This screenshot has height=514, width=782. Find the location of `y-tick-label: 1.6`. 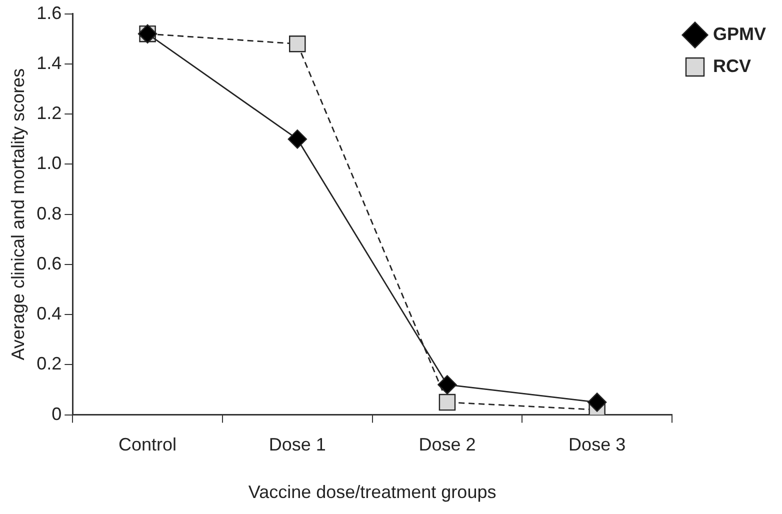

y-tick-label: 1.6 is located at coordinates (49, 12).